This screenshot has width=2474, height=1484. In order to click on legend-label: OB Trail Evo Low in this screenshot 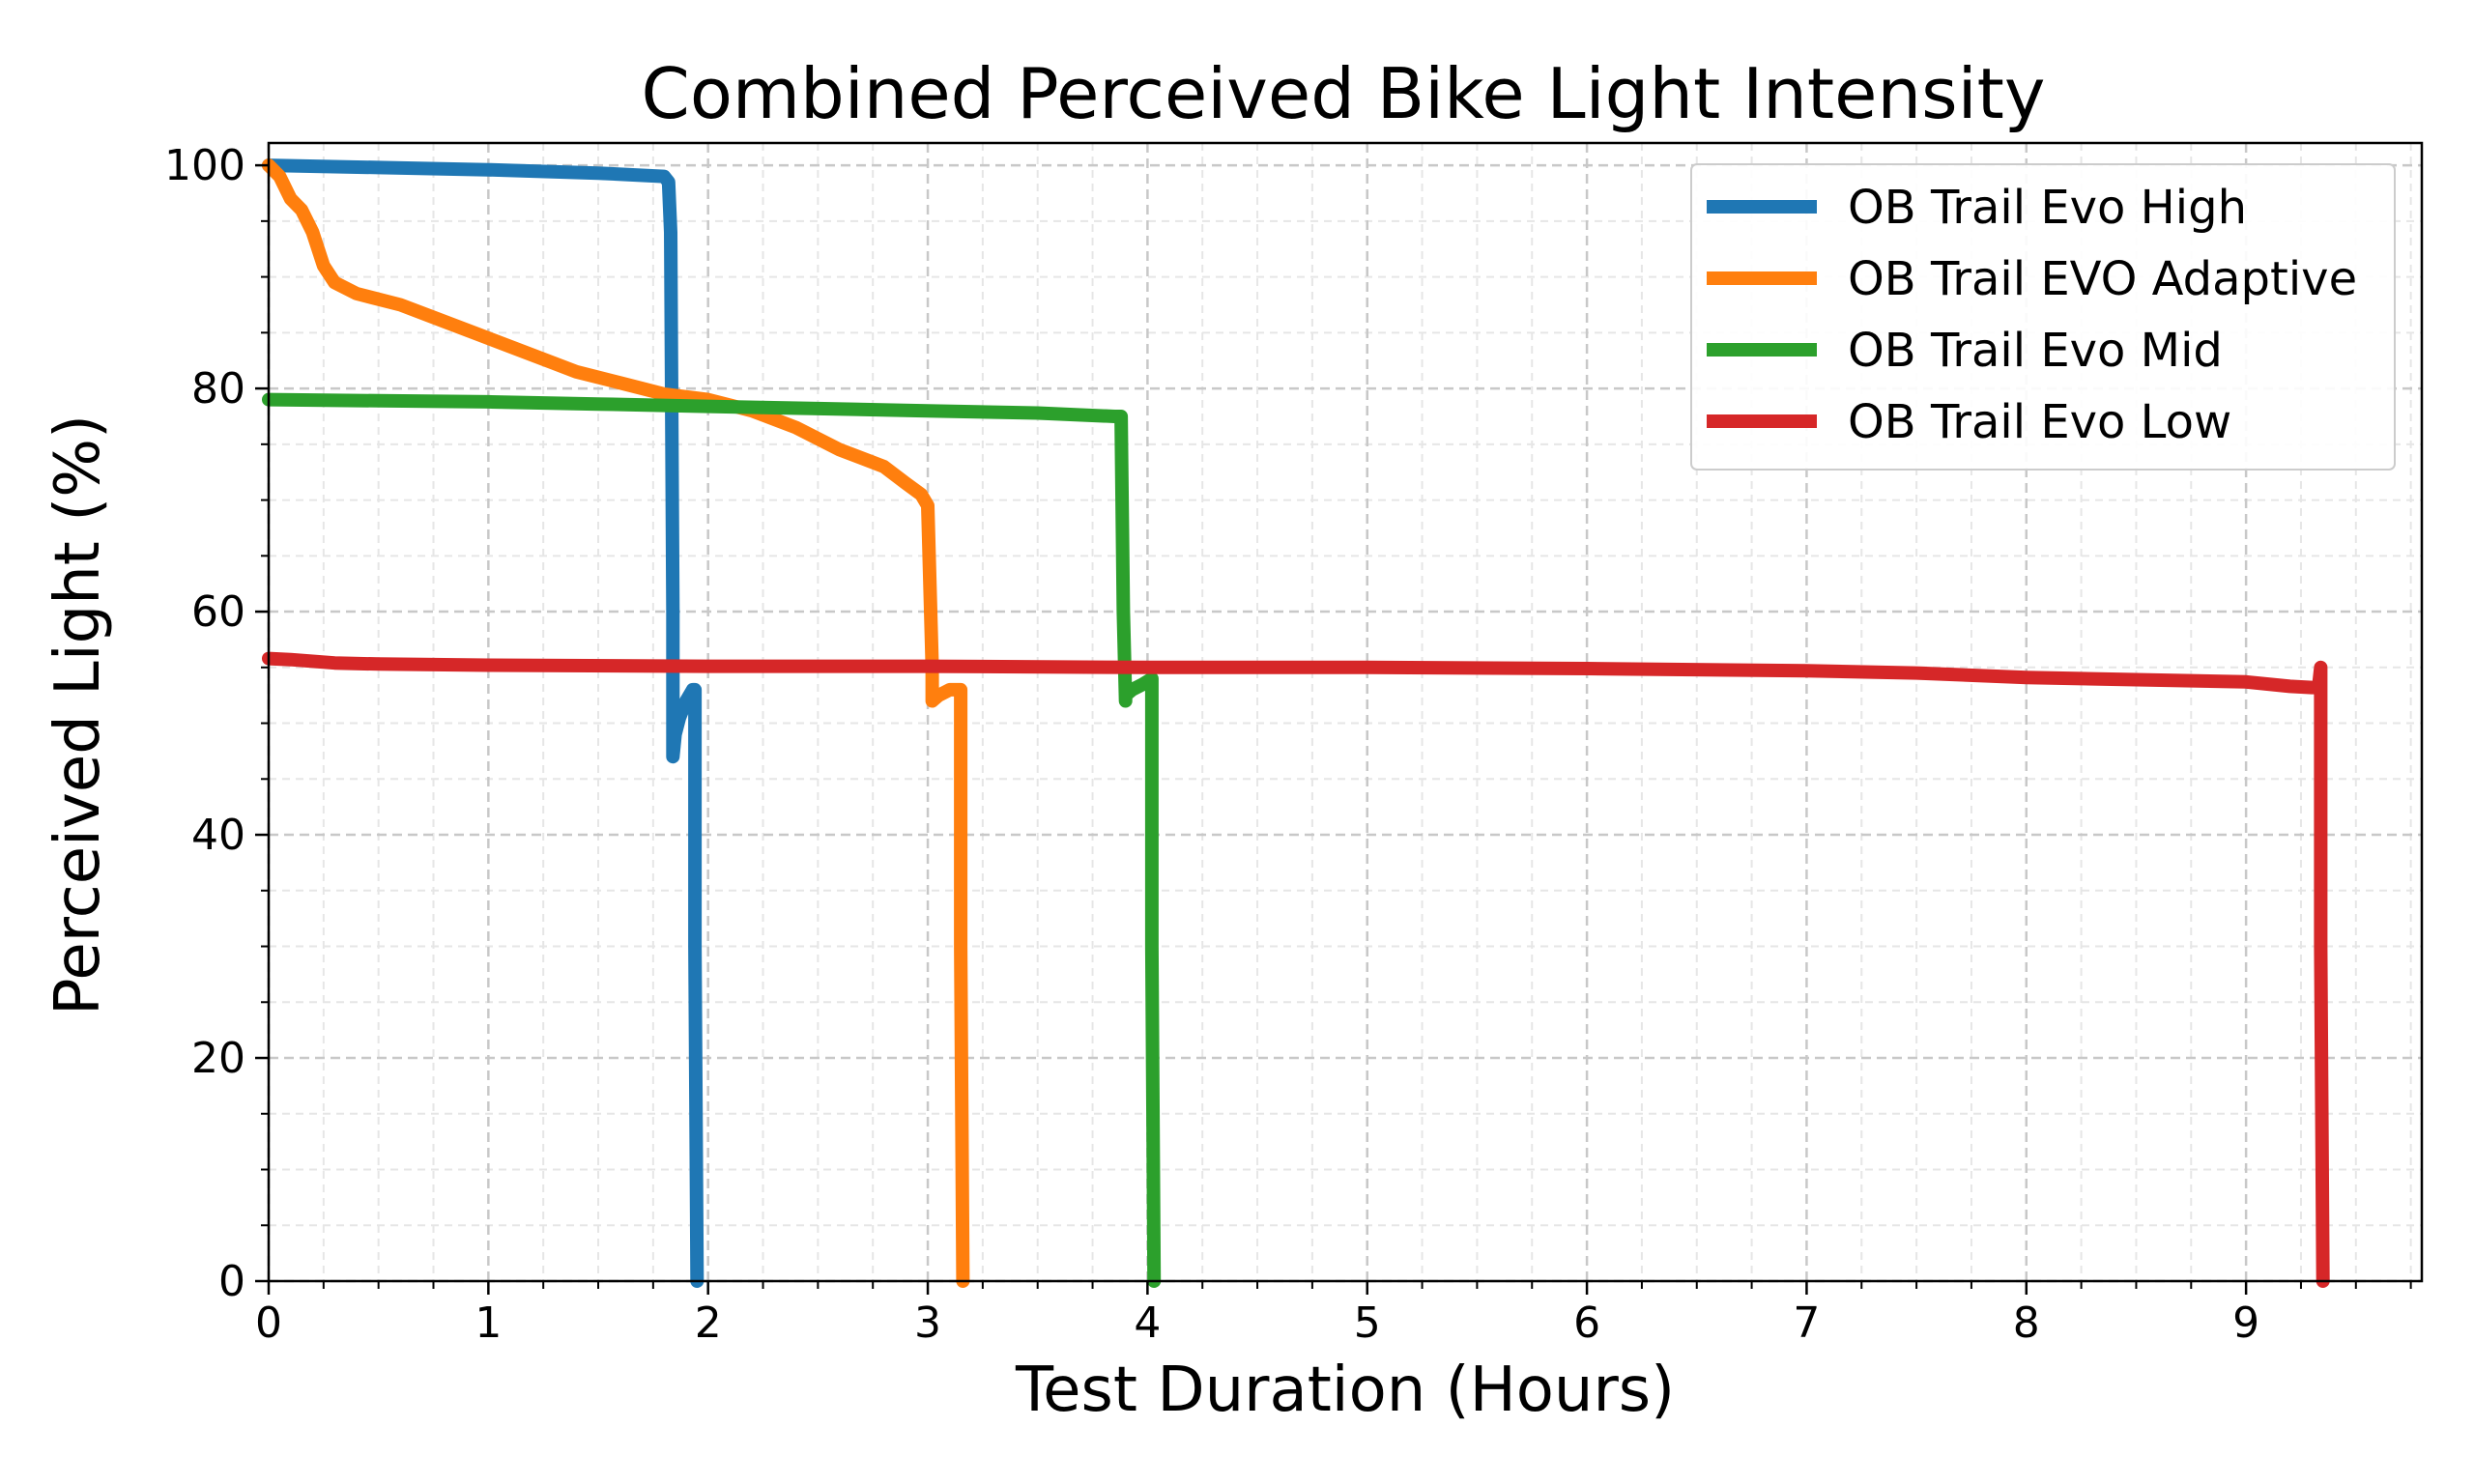, I will do `click(2040, 422)`.